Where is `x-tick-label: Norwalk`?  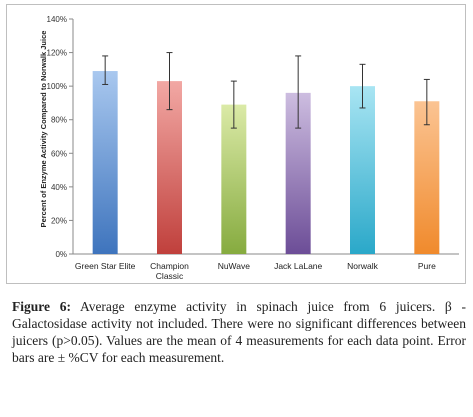
x-tick-label: Norwalk is located at coordinates (362, 266).